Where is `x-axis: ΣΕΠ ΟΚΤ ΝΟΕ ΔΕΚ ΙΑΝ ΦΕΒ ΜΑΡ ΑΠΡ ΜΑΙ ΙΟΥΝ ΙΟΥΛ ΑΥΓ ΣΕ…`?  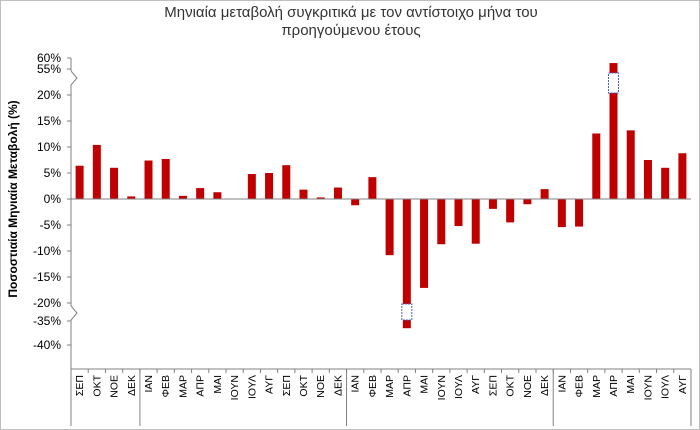 x-axis: ΣΕΠ ΟΚΤ ΝΟΕ ΔΕΚ ΙΑΝ ΦΕΒ ΜΑΡ ΑΠΡ ΜΑΙ ΙΟΥΝ ΙΟΥΛ ΑΥΓ ΣΕ… is located at coordinates (381, 387).